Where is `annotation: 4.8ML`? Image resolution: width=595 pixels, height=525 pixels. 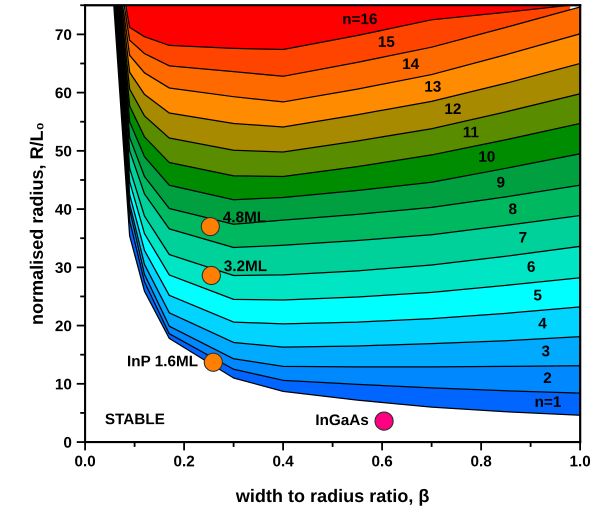 annotation: 4.8ML is located at coordinates (244, 217).